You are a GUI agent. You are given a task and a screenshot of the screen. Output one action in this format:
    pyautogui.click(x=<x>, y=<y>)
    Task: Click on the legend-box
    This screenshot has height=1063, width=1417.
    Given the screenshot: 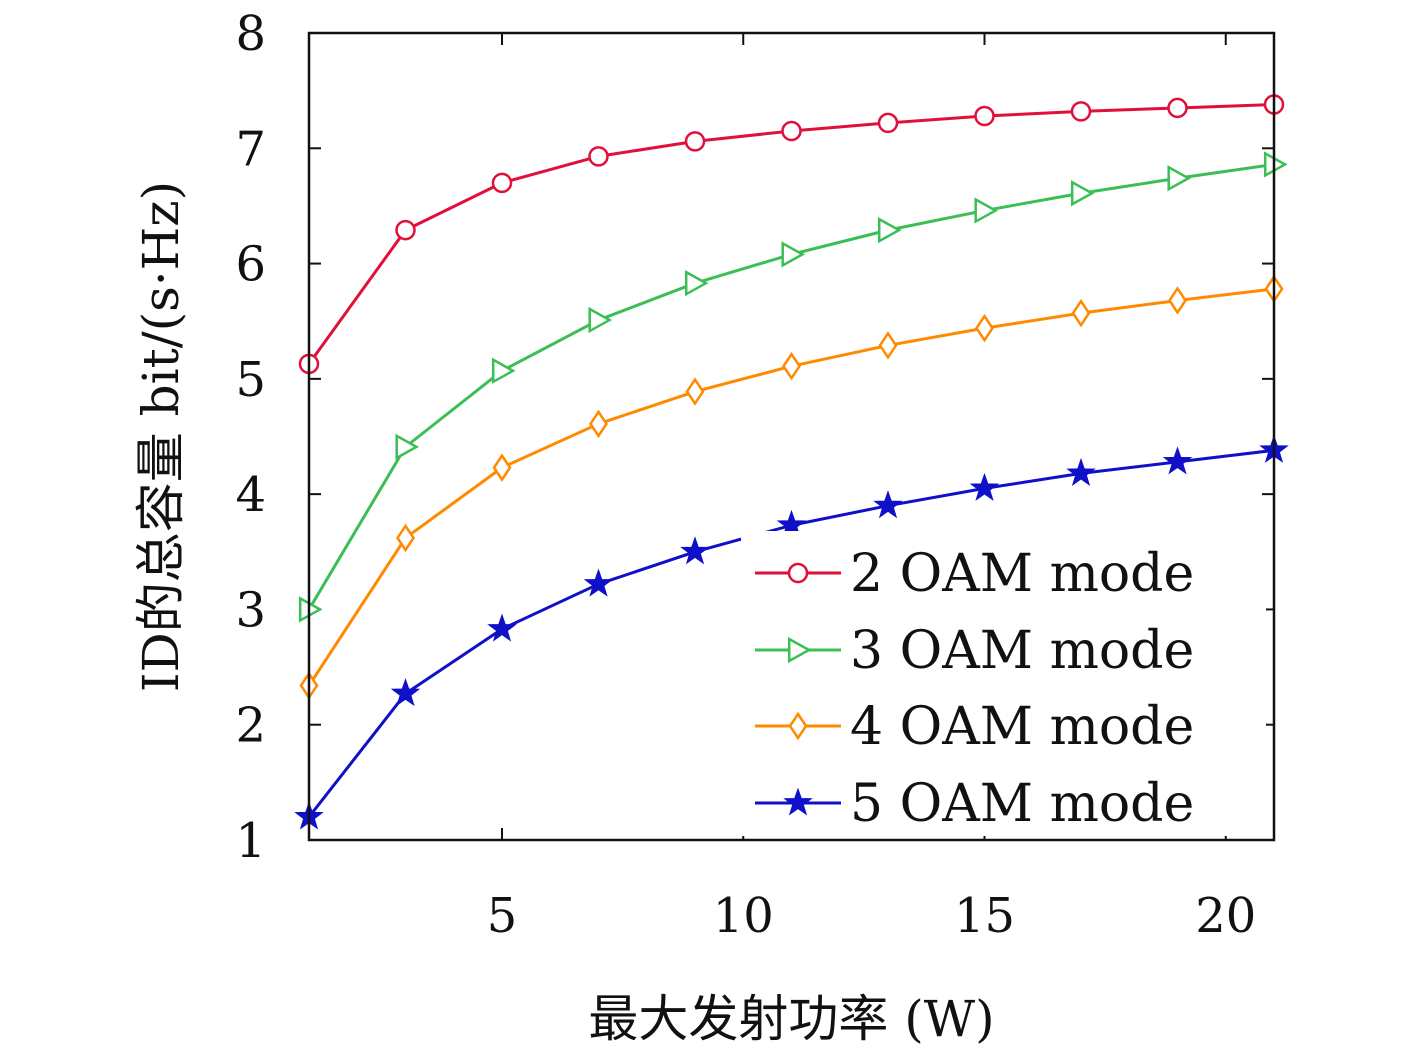 What is the action you would take?
    pyautogui.click(x=1003, y=683)
    